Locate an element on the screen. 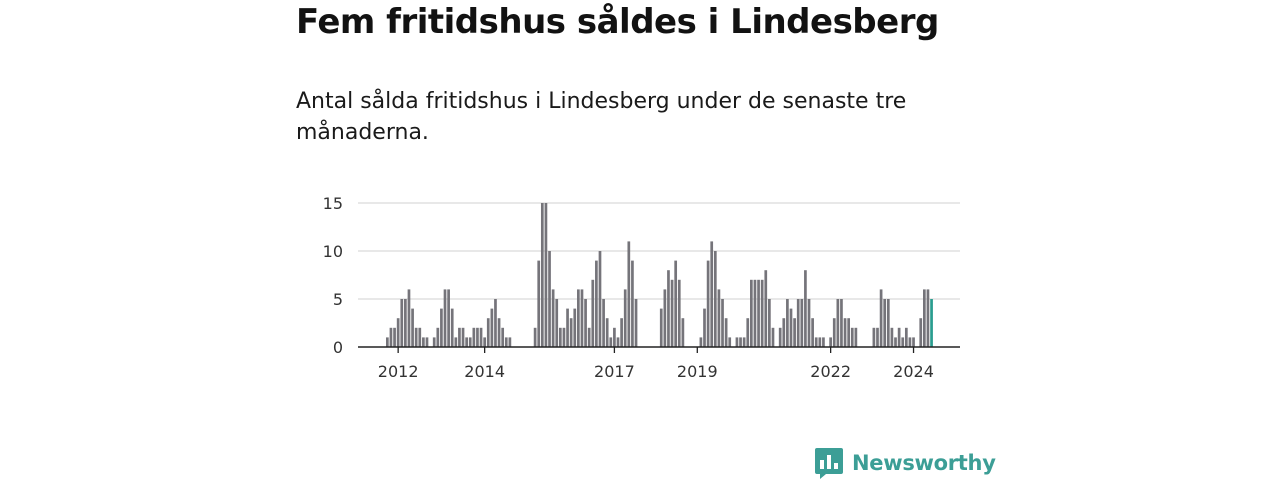  annotations: 5 is located at coordinates (945, 187).